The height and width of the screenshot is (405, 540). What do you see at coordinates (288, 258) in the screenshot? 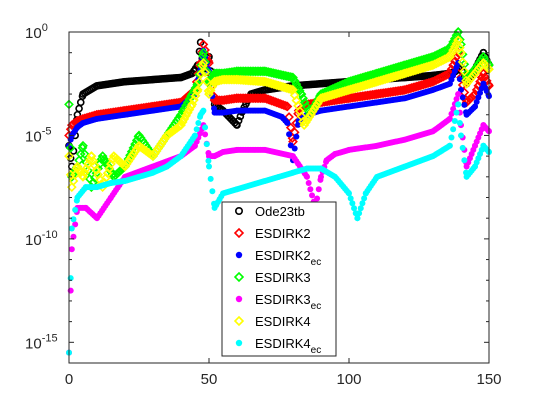
I see `legend-label: ESDIRK2ec` at bounding box center [288, 258].